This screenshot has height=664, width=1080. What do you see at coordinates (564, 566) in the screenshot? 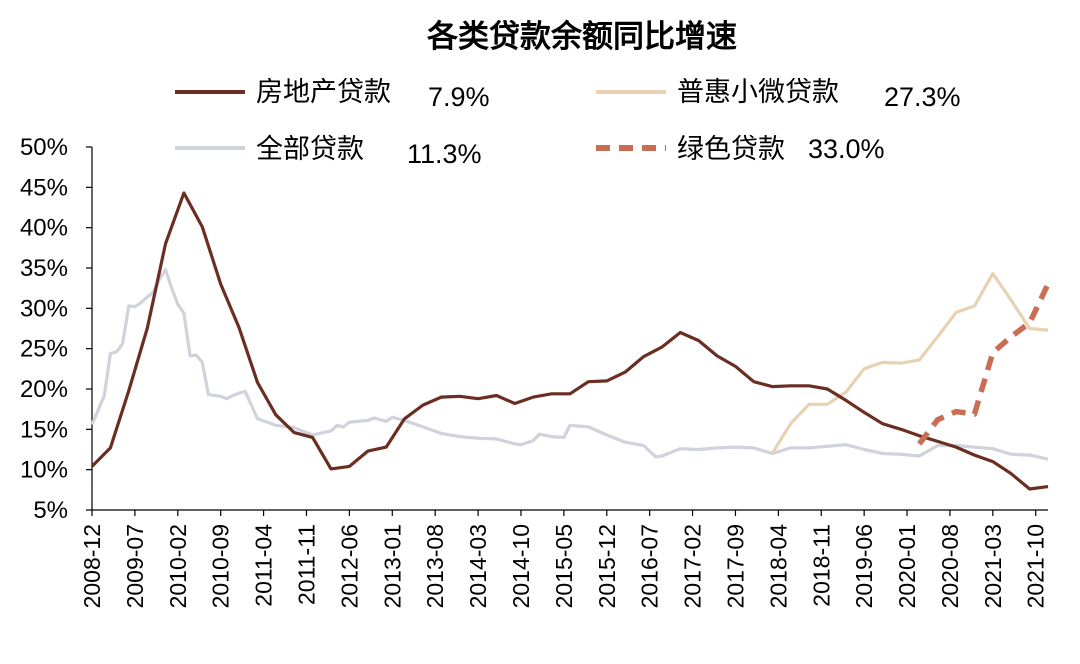
I see `x-tick-label: 2015-05` at bounding box center [564, 566].